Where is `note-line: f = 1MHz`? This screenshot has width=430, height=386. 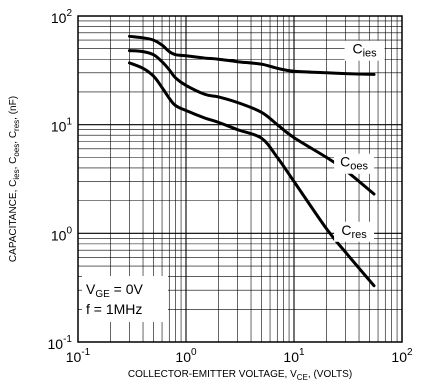 note-line: f = 1MHz is located at coordinates (114, 309).